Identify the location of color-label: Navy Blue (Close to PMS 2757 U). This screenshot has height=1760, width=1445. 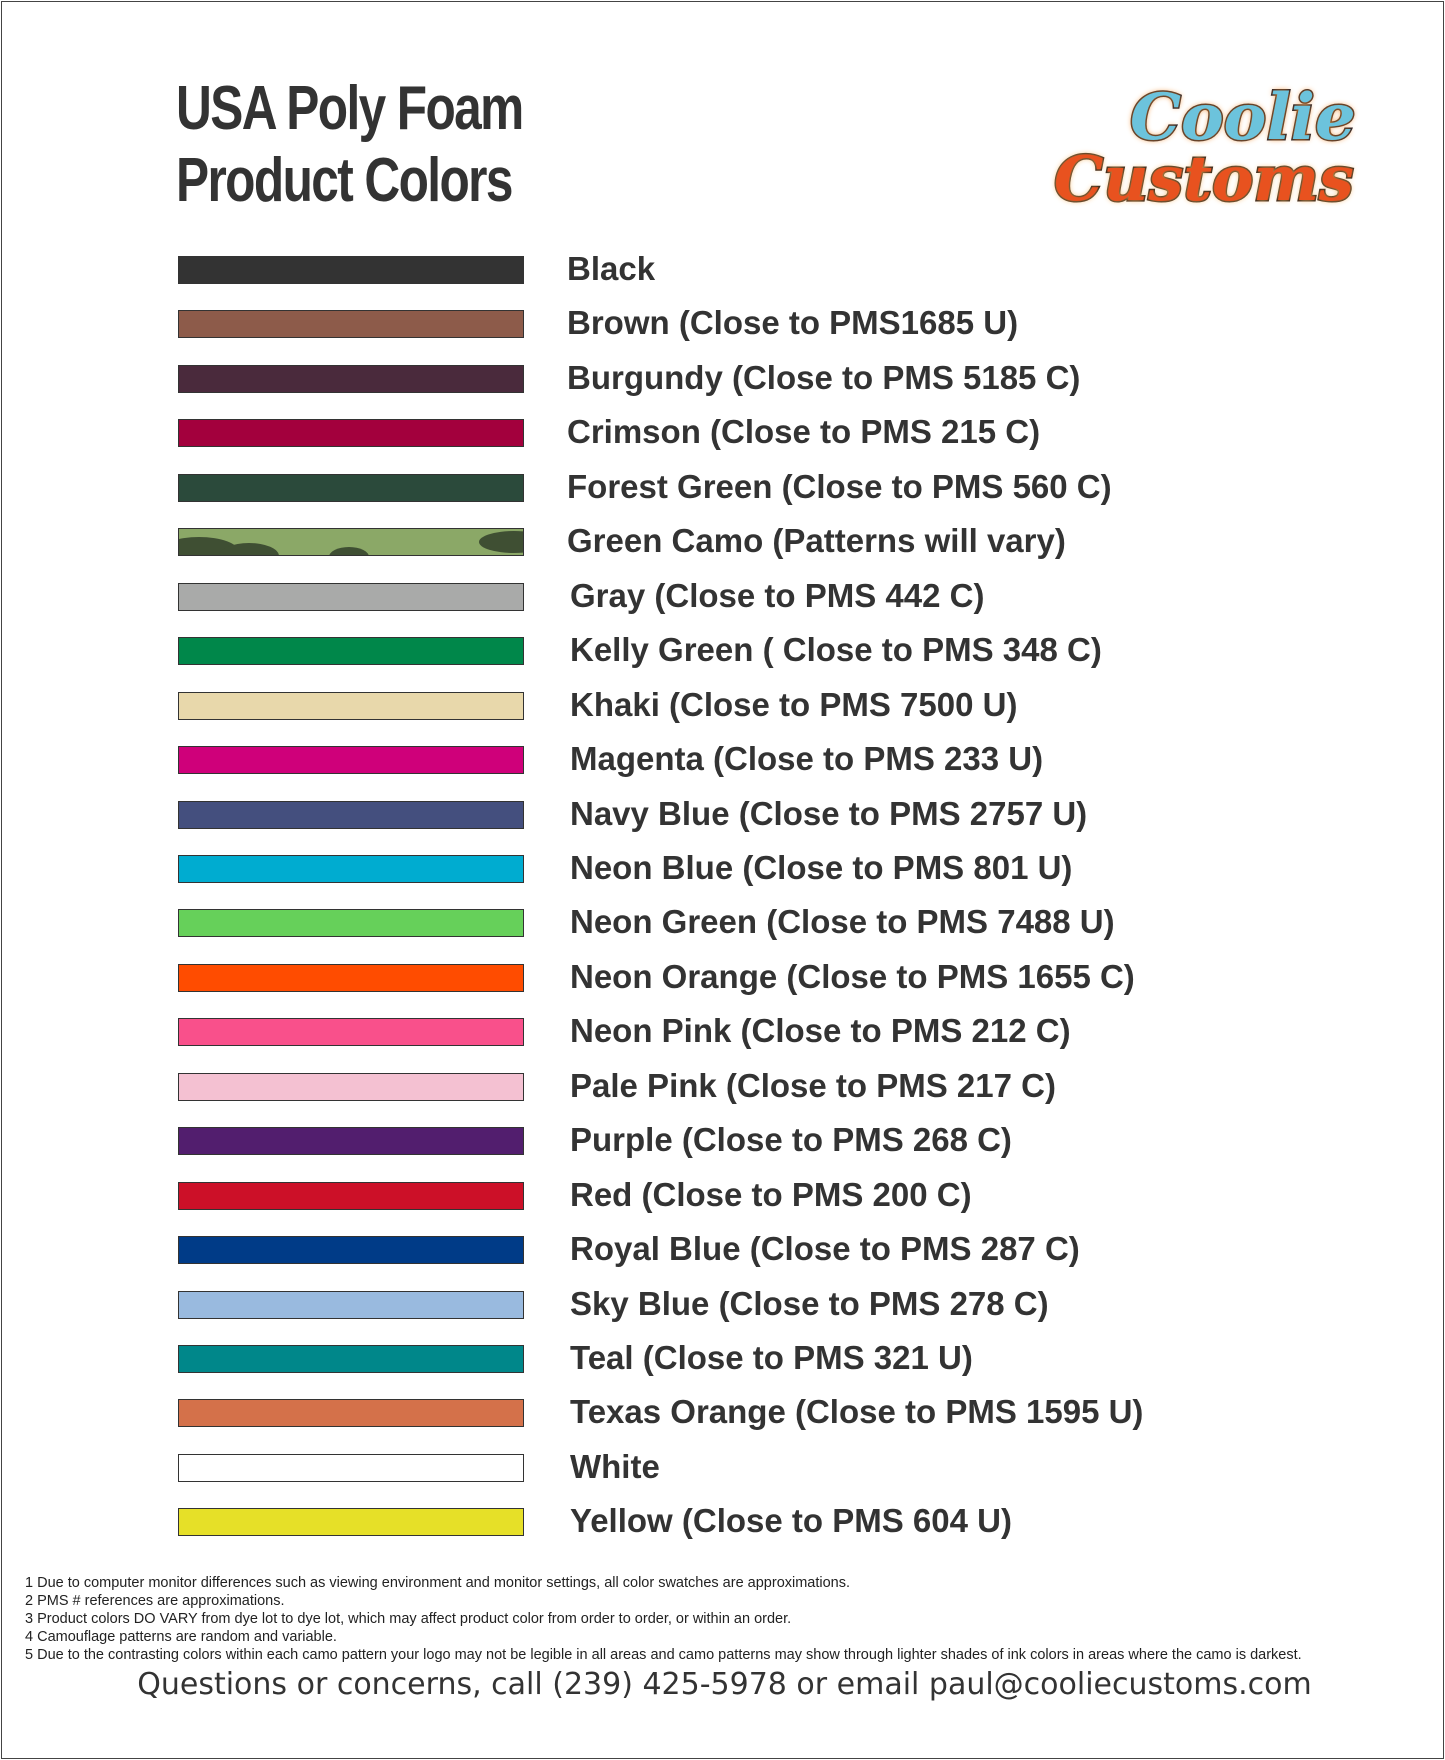
(829, 813).